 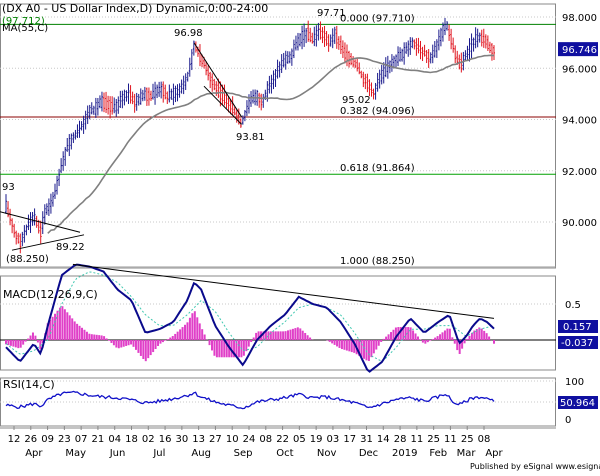 I want to click on x-month-label: Jul, so click(x=158, y=453).